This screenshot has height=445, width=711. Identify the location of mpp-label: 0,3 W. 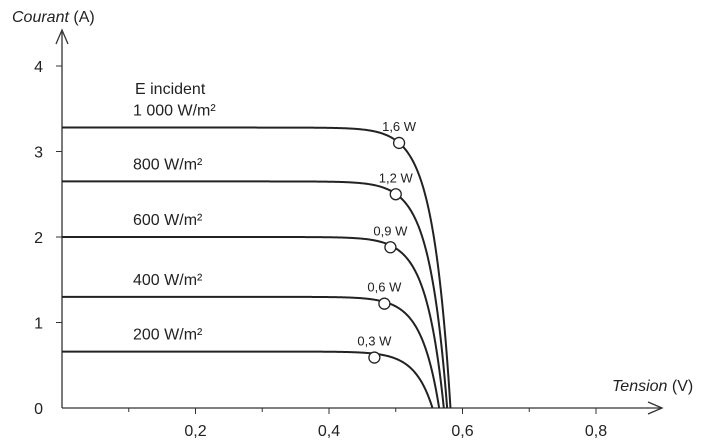
(374, 341).